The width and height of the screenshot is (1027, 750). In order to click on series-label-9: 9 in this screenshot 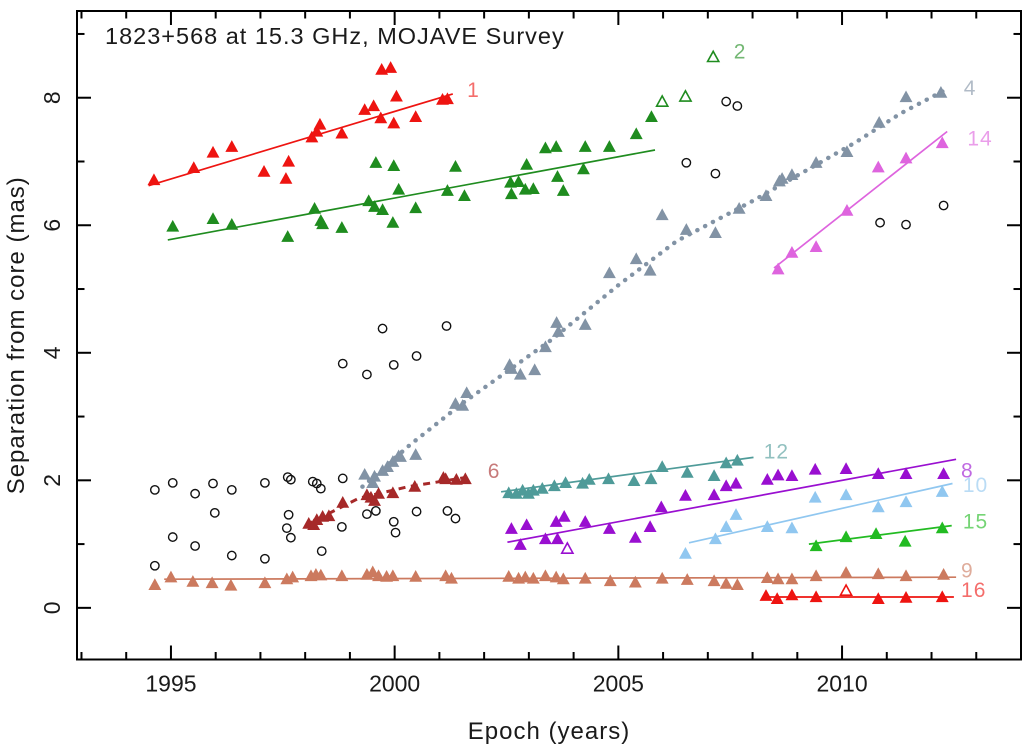, I will do `click(967, 571)`.